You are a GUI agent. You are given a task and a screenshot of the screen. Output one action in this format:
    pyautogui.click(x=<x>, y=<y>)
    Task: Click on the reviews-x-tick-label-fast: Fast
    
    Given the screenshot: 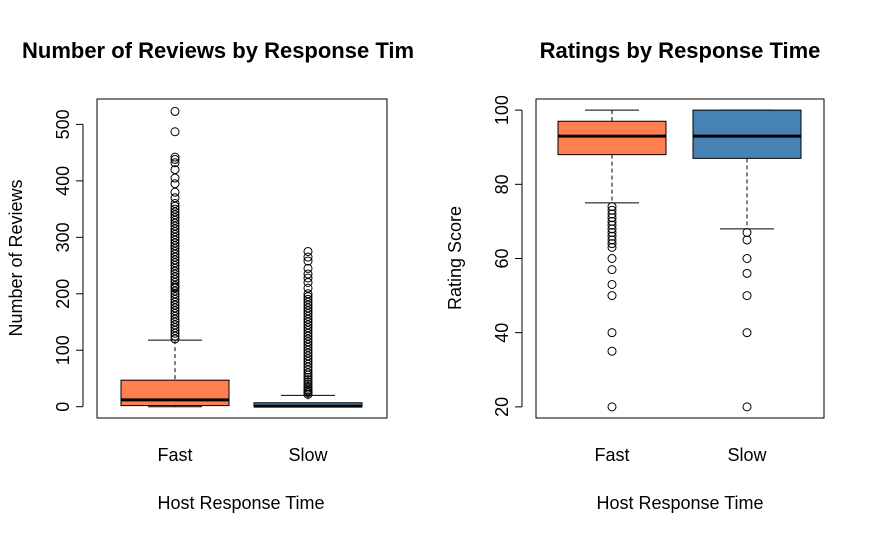 What is the action you would take?
    pyautogui.click(x=174, y=455)
    